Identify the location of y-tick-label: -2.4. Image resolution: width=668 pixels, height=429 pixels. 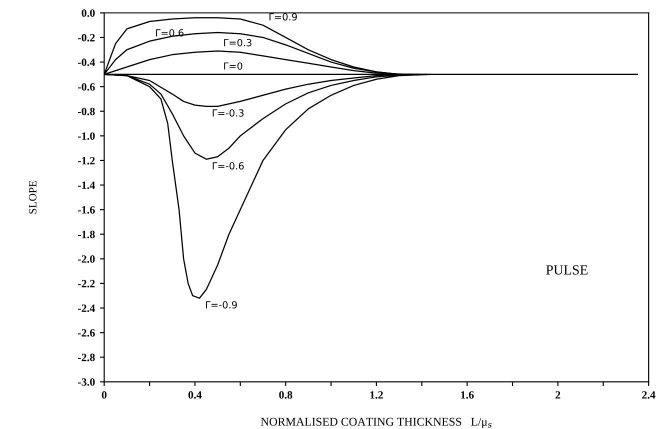
(86, 308).